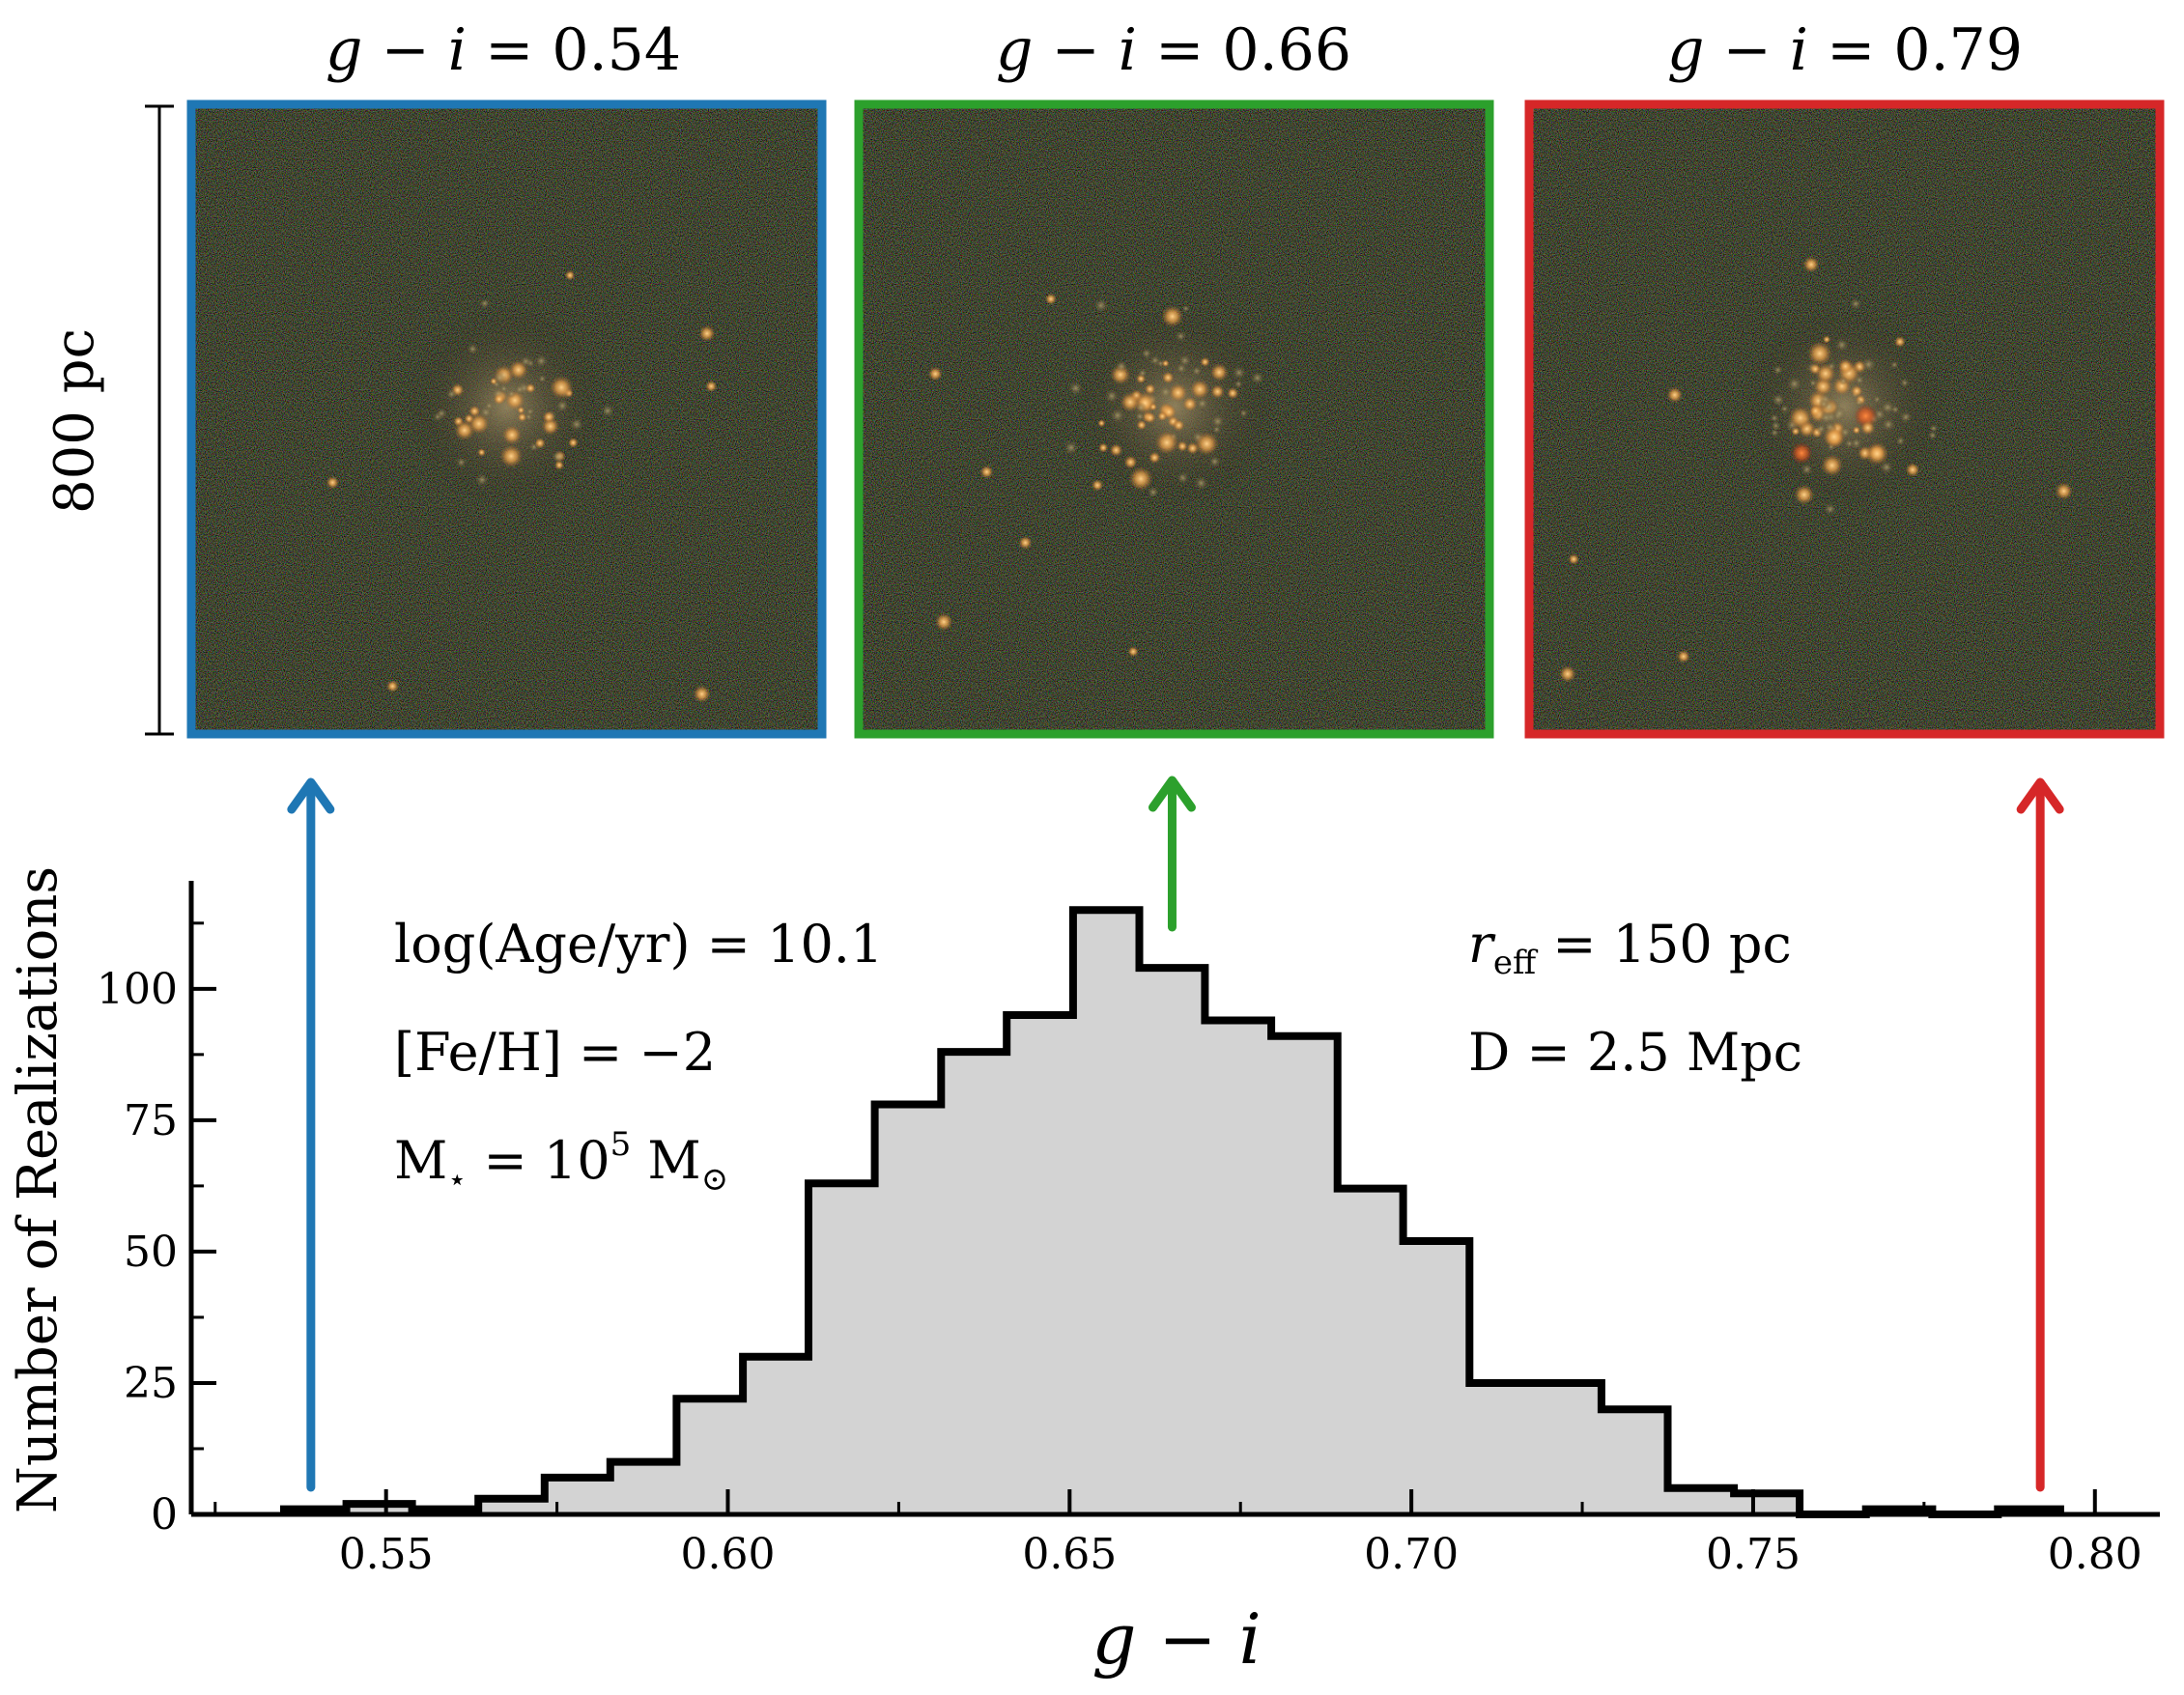 The width and height of the screenshot is (2184, 1695). I want to click on y-axis-label: Number of Realizations, so click(38, 1189).